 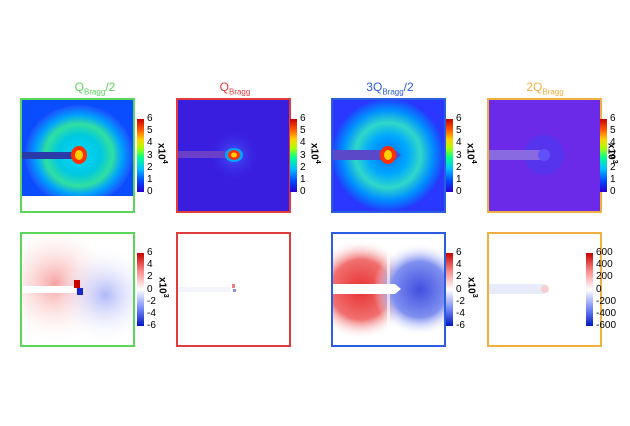 What do you see at coordinates (374, 87) in the screenshot?
I see `title-base: 3Q` at bounding box center [374, 87].